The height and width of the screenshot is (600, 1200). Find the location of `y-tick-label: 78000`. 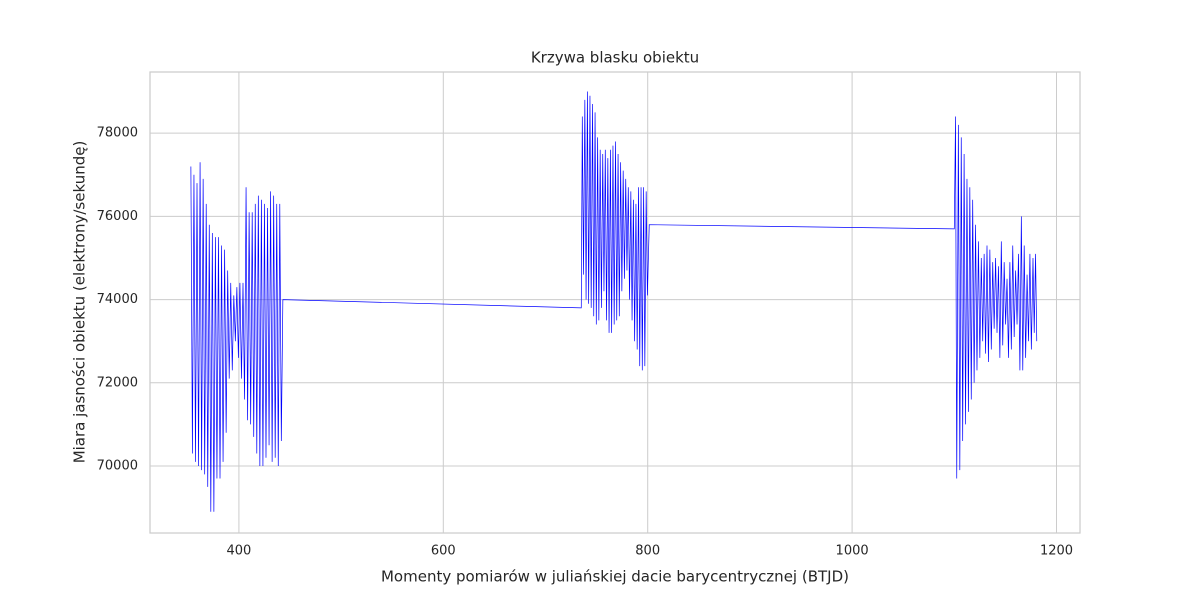

y-tick-label: 78000 is located at coordinates (117, 133).